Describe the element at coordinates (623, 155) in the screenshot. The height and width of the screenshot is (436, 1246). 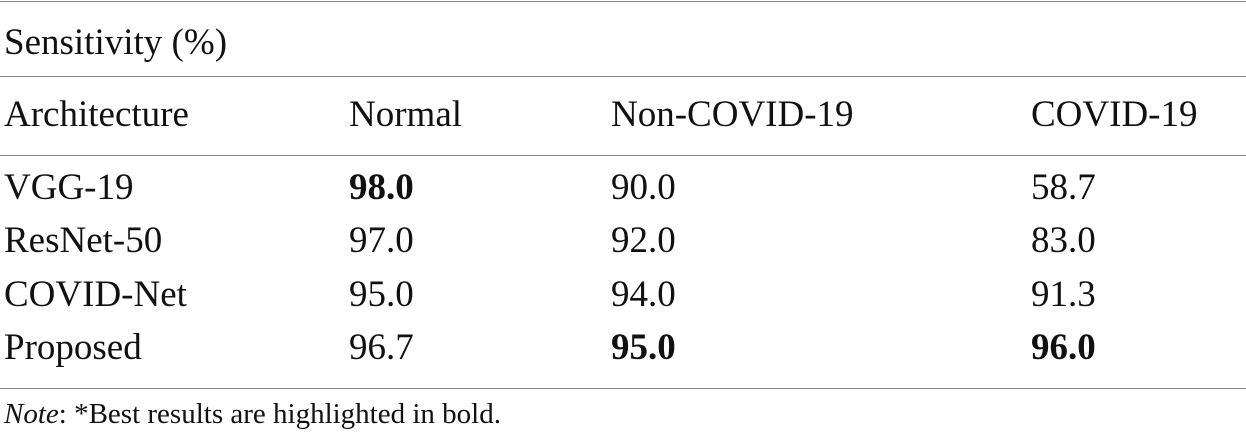
I see `header-rule` at that location.